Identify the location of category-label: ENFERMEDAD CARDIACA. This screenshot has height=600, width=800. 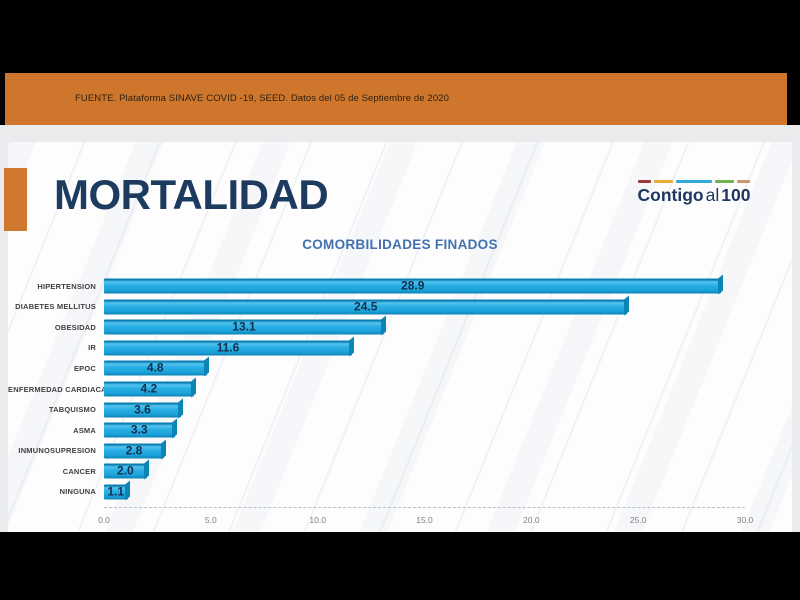
(57, 389).